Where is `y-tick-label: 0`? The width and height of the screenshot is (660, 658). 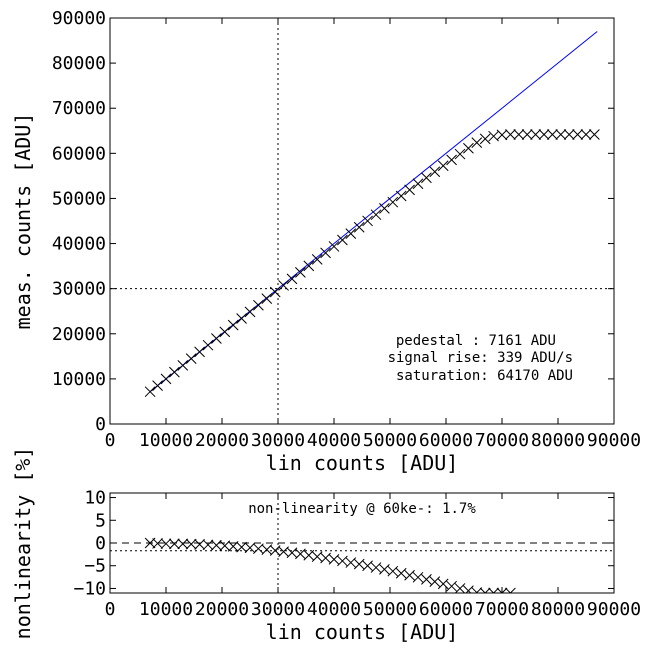
y-tick-label: 0 is located at coordinates (100, 543).